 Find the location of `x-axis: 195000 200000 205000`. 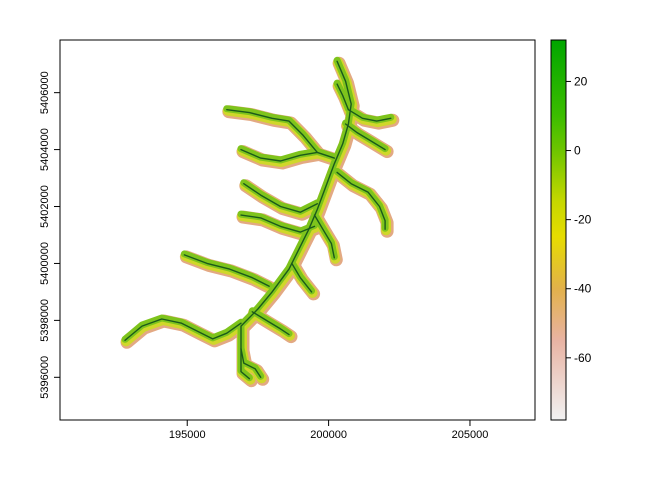

x-axis: 195000 200000 205000 is located at coordinates (328, 430).